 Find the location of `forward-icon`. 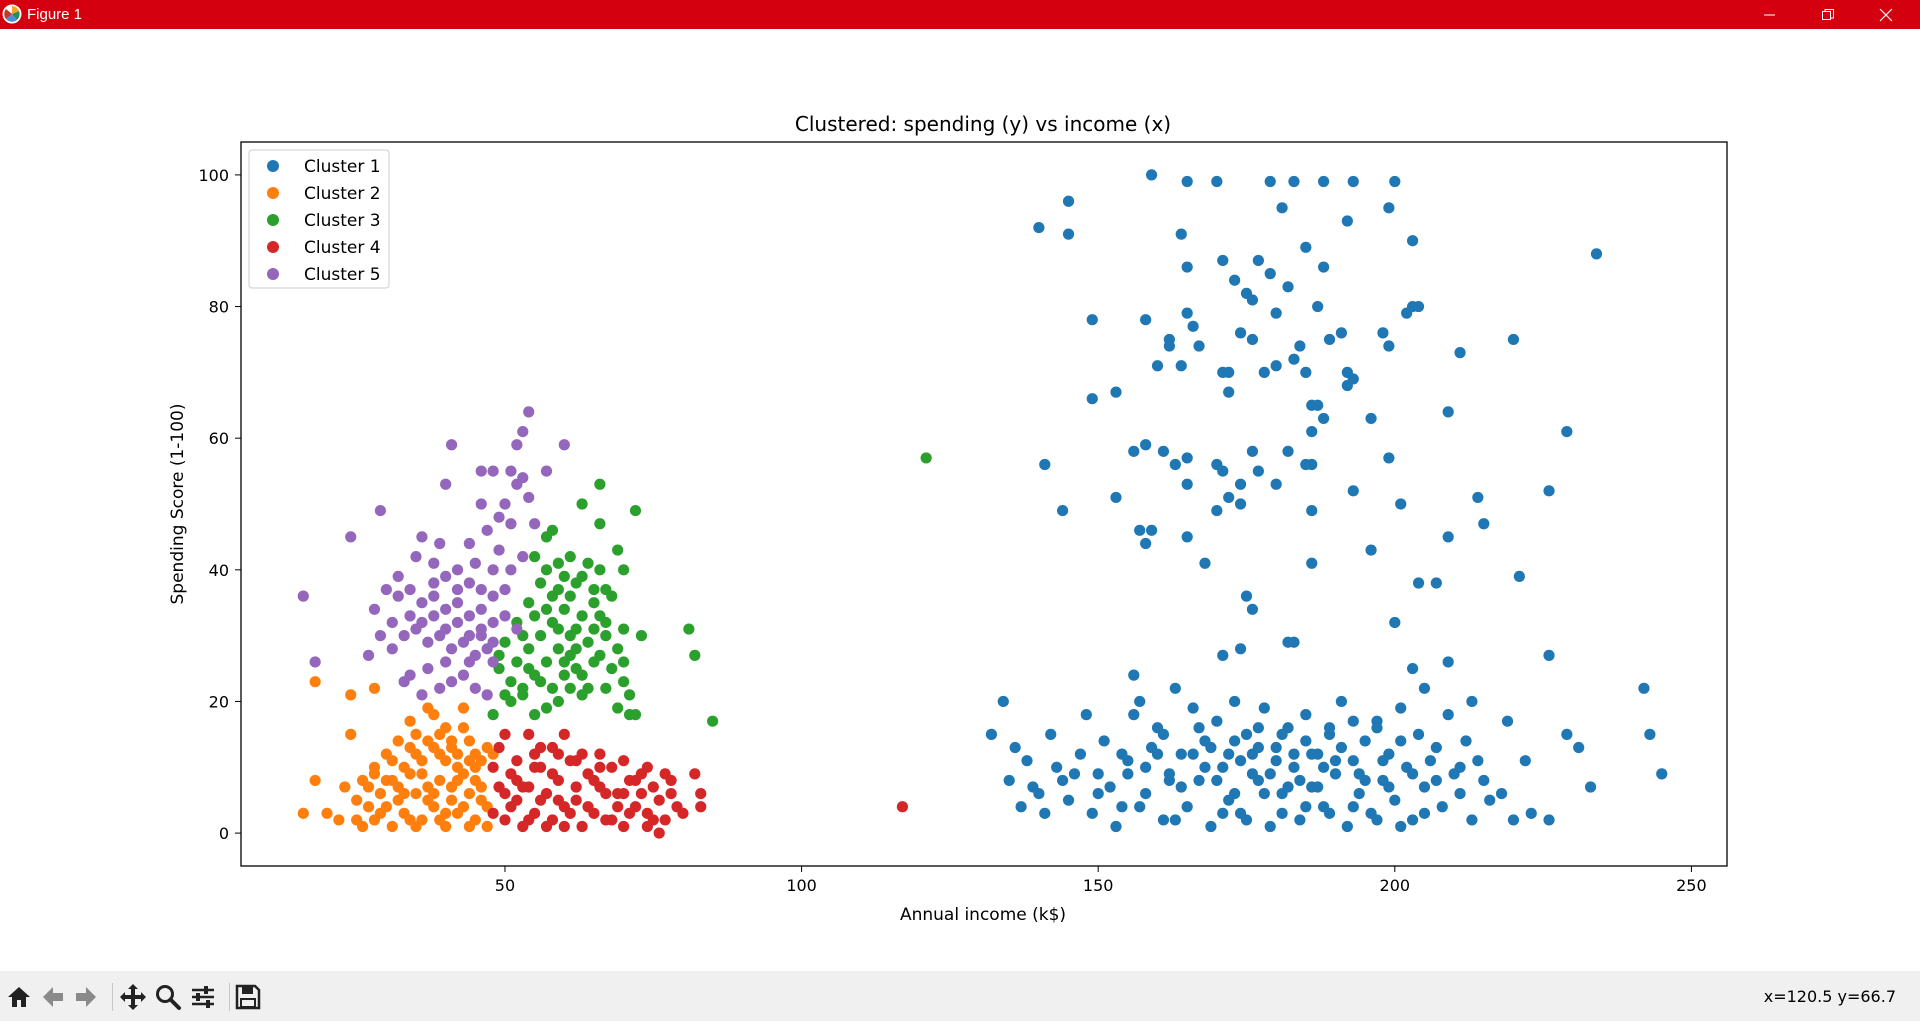

forward-icon is located at coordinates (86, 997).